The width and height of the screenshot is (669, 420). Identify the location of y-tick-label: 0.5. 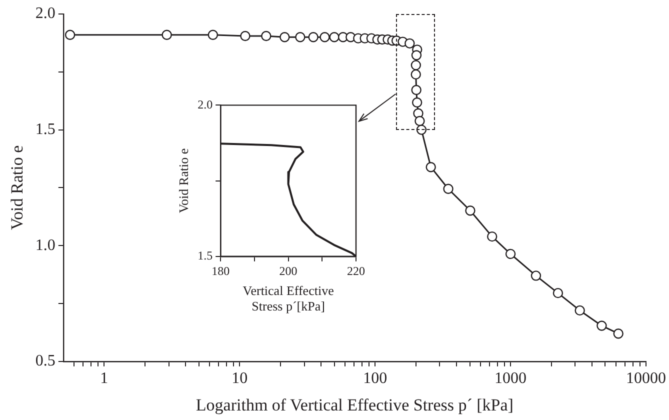
(45, 361).